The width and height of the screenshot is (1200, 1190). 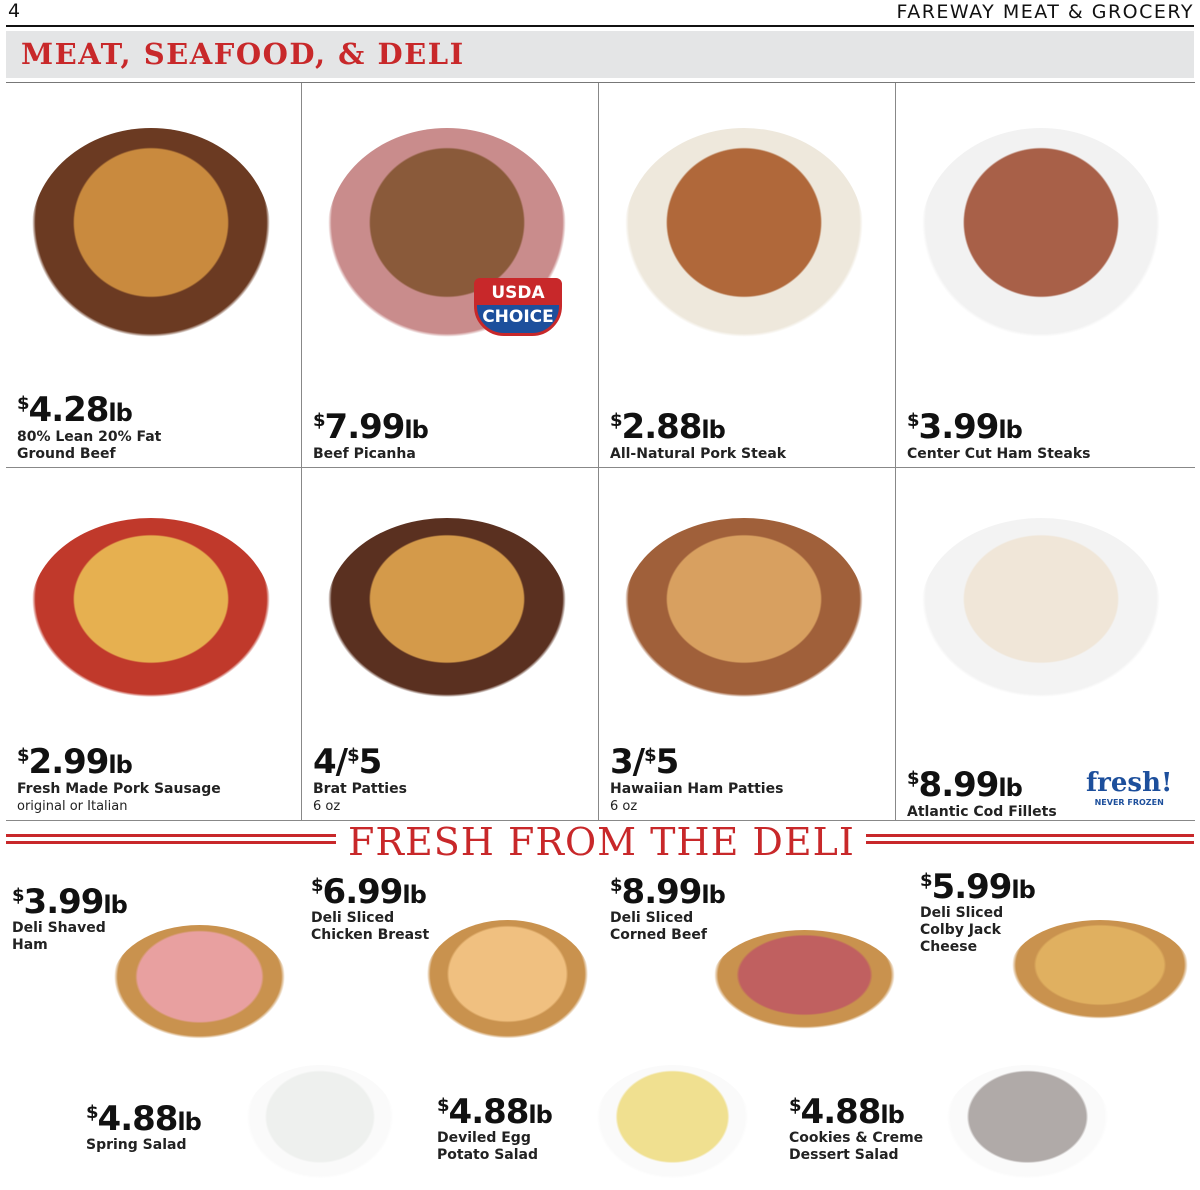 I want to click on deli-item: $4.88lb Cookies & Creme Dessert Salad, so click(x=856, y=1129).